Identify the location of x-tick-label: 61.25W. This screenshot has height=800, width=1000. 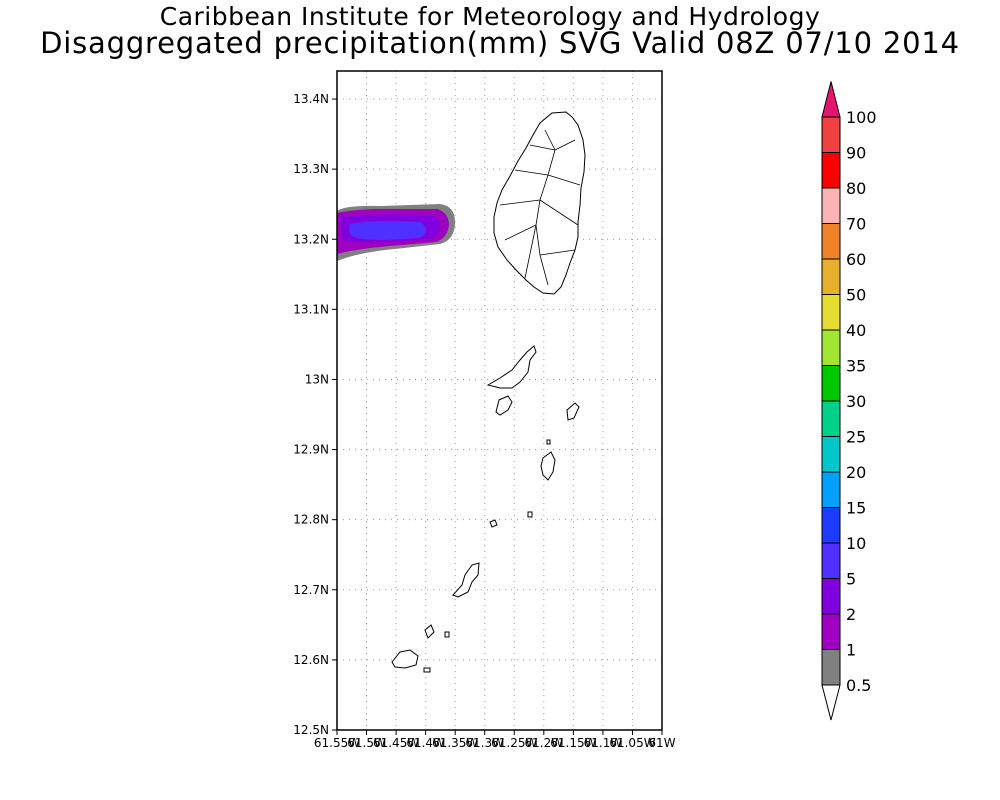
(514, 743).